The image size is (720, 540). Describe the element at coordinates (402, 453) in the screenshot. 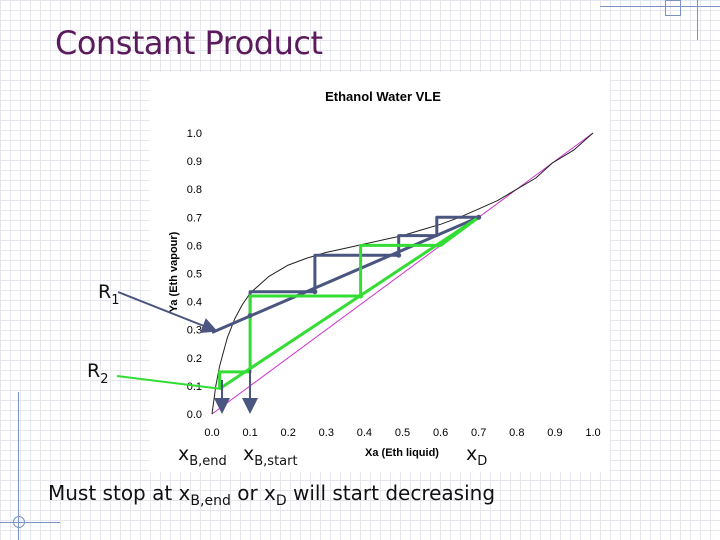

I see `x-axis-label: Xa (Eth liquid)` at that location.